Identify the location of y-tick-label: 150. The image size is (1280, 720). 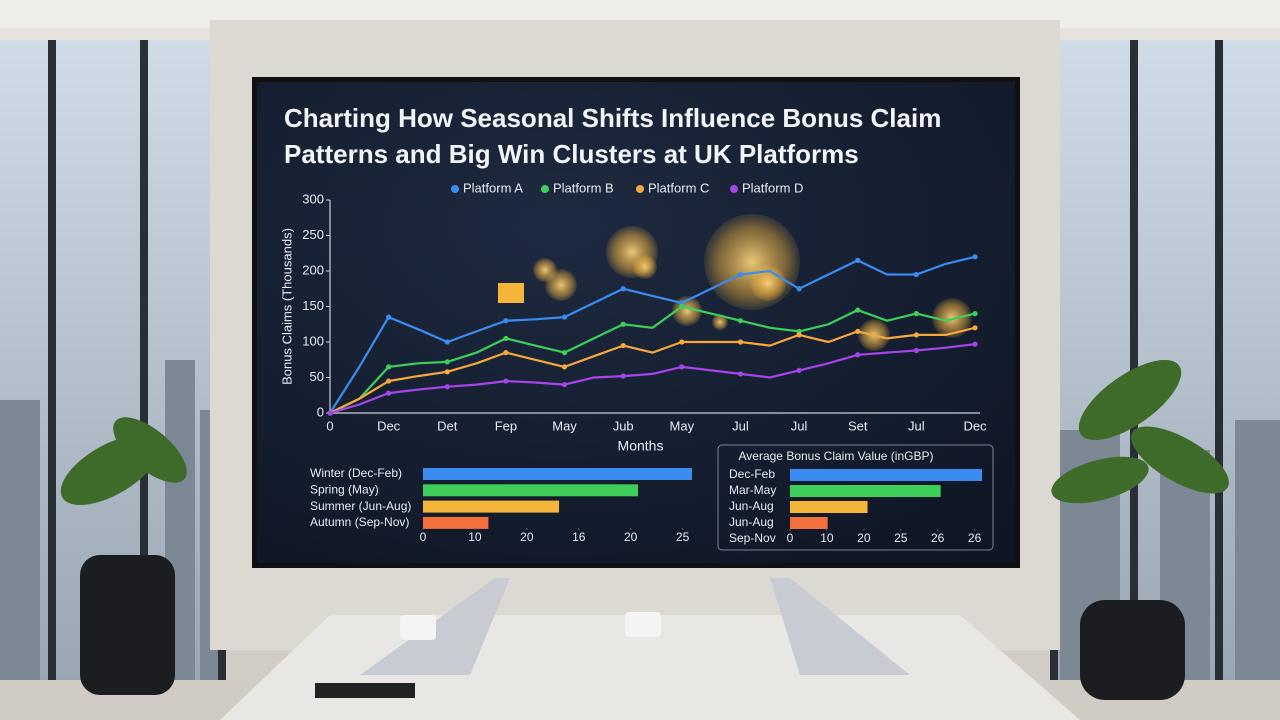
(313, 305).